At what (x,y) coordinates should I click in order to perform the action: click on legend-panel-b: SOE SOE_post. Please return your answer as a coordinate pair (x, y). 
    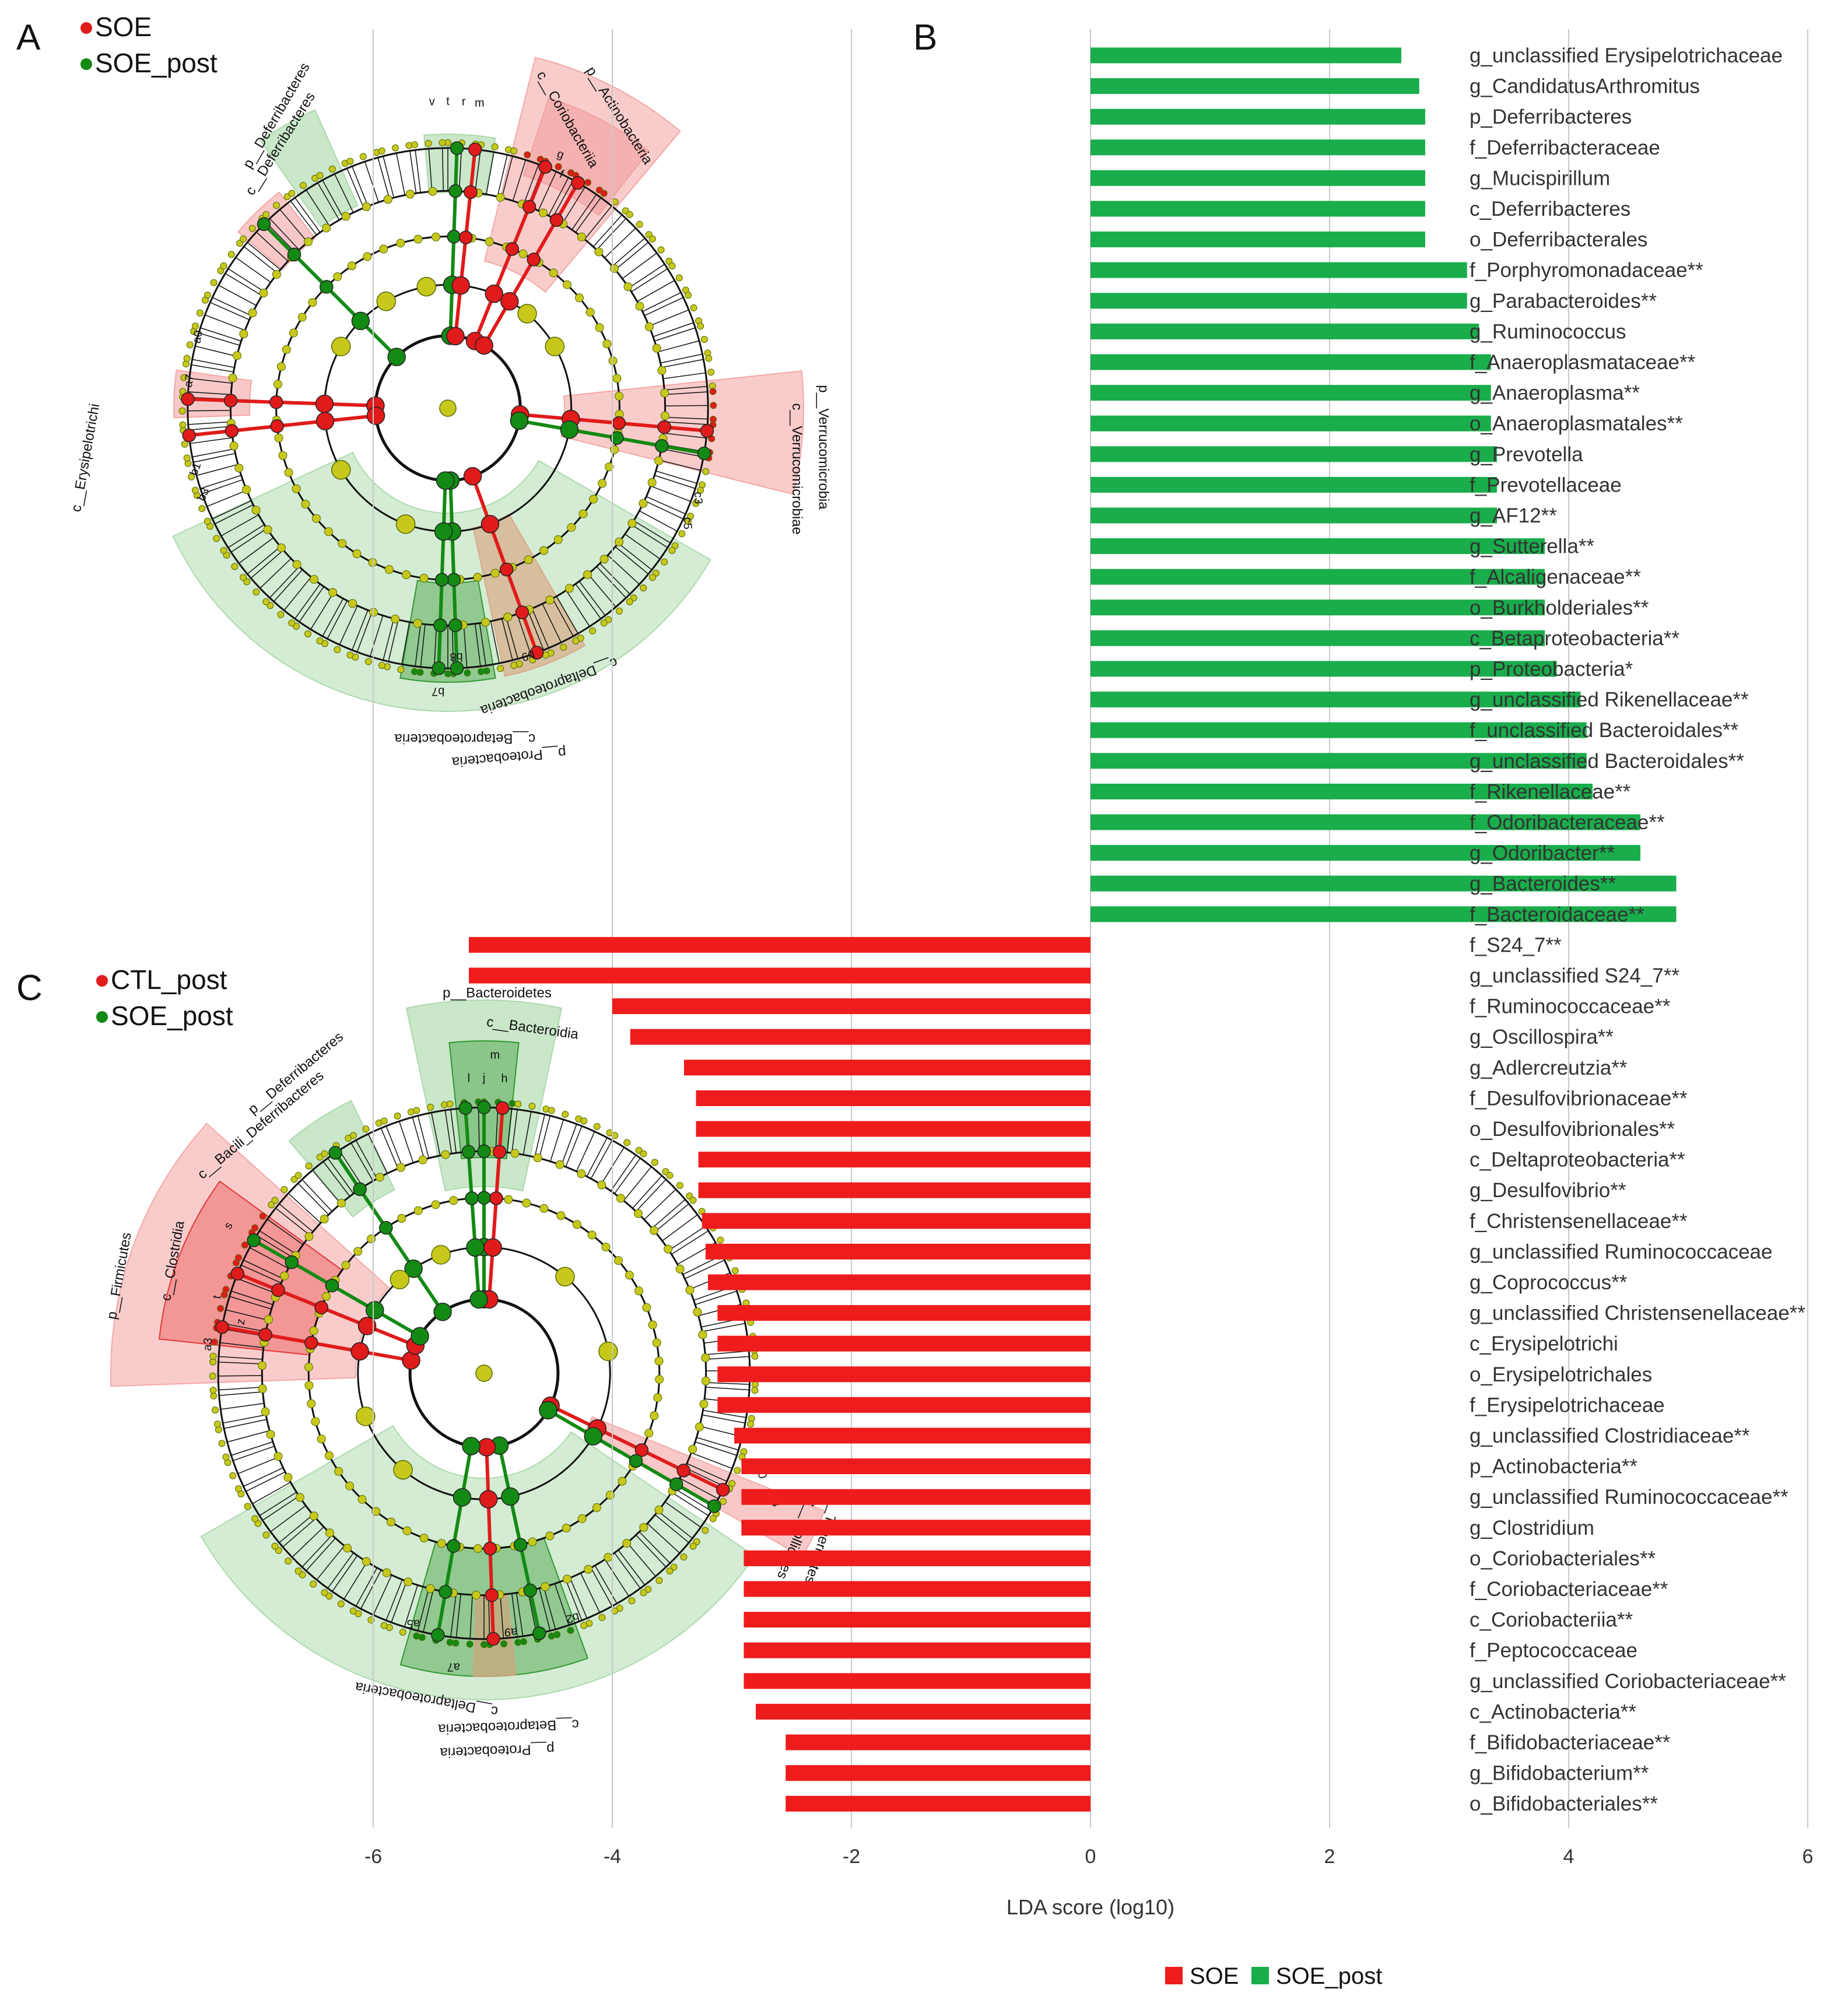
    Looking at the image, I should click on (1273, 1976).